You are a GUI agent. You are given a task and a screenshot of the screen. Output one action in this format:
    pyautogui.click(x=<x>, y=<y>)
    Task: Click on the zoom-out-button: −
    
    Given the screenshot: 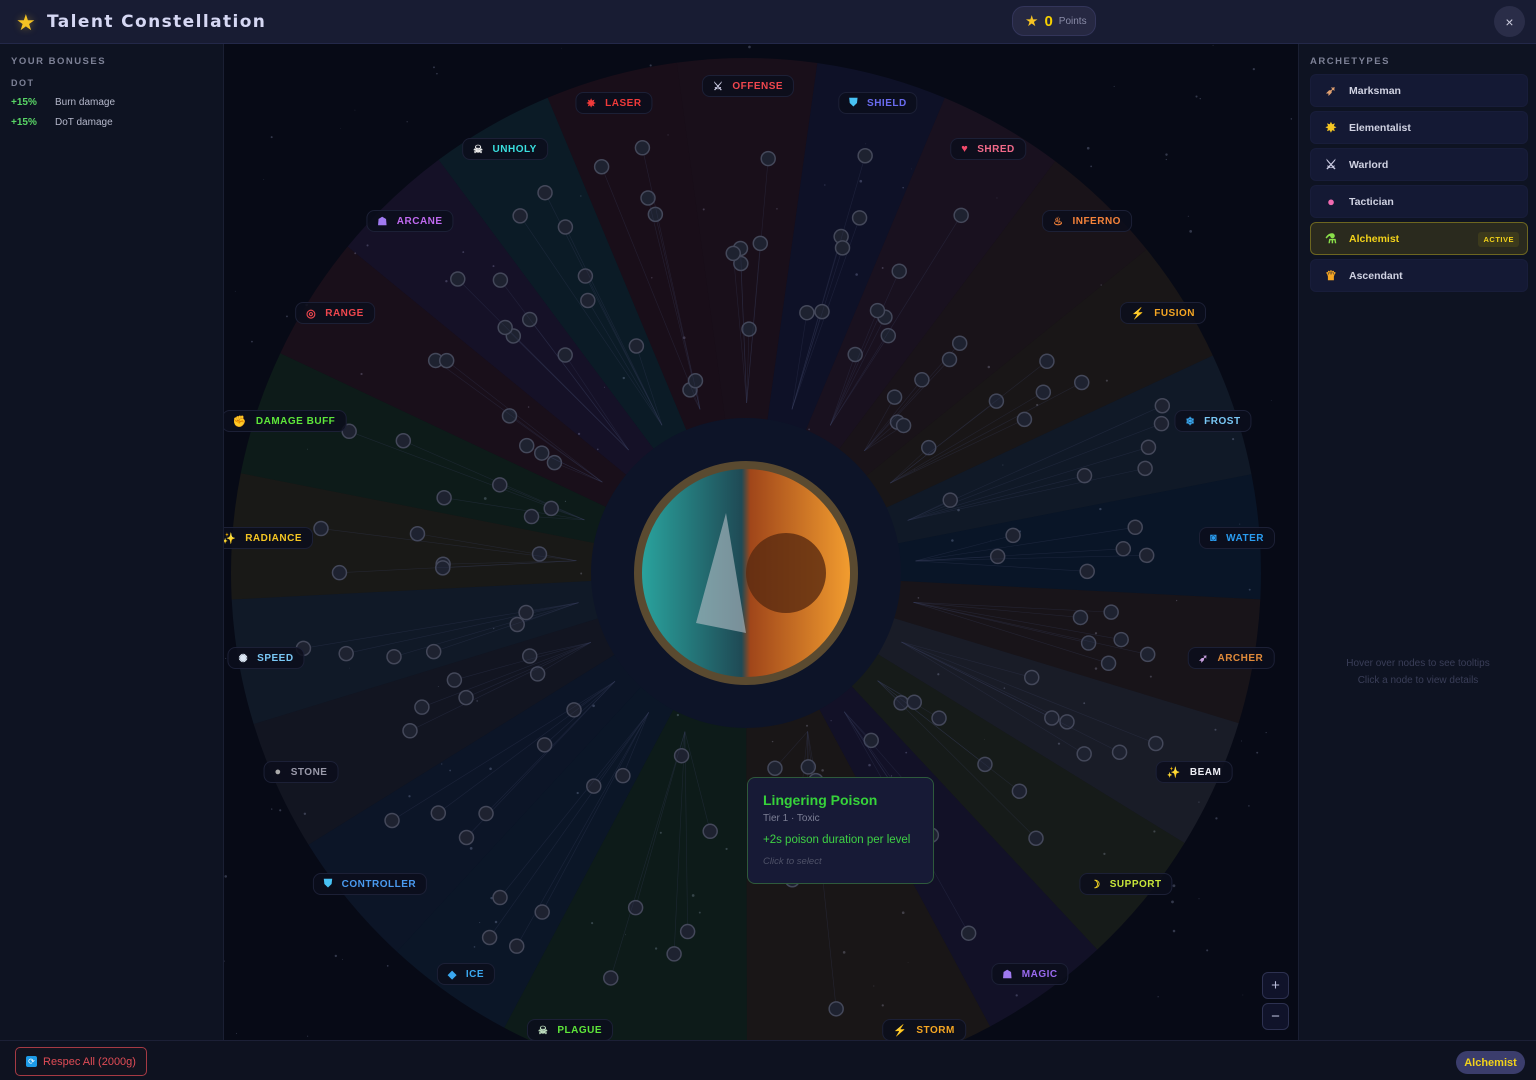 What is the action you would take?
    pyautogui.click(x=1275, y=1016)
    